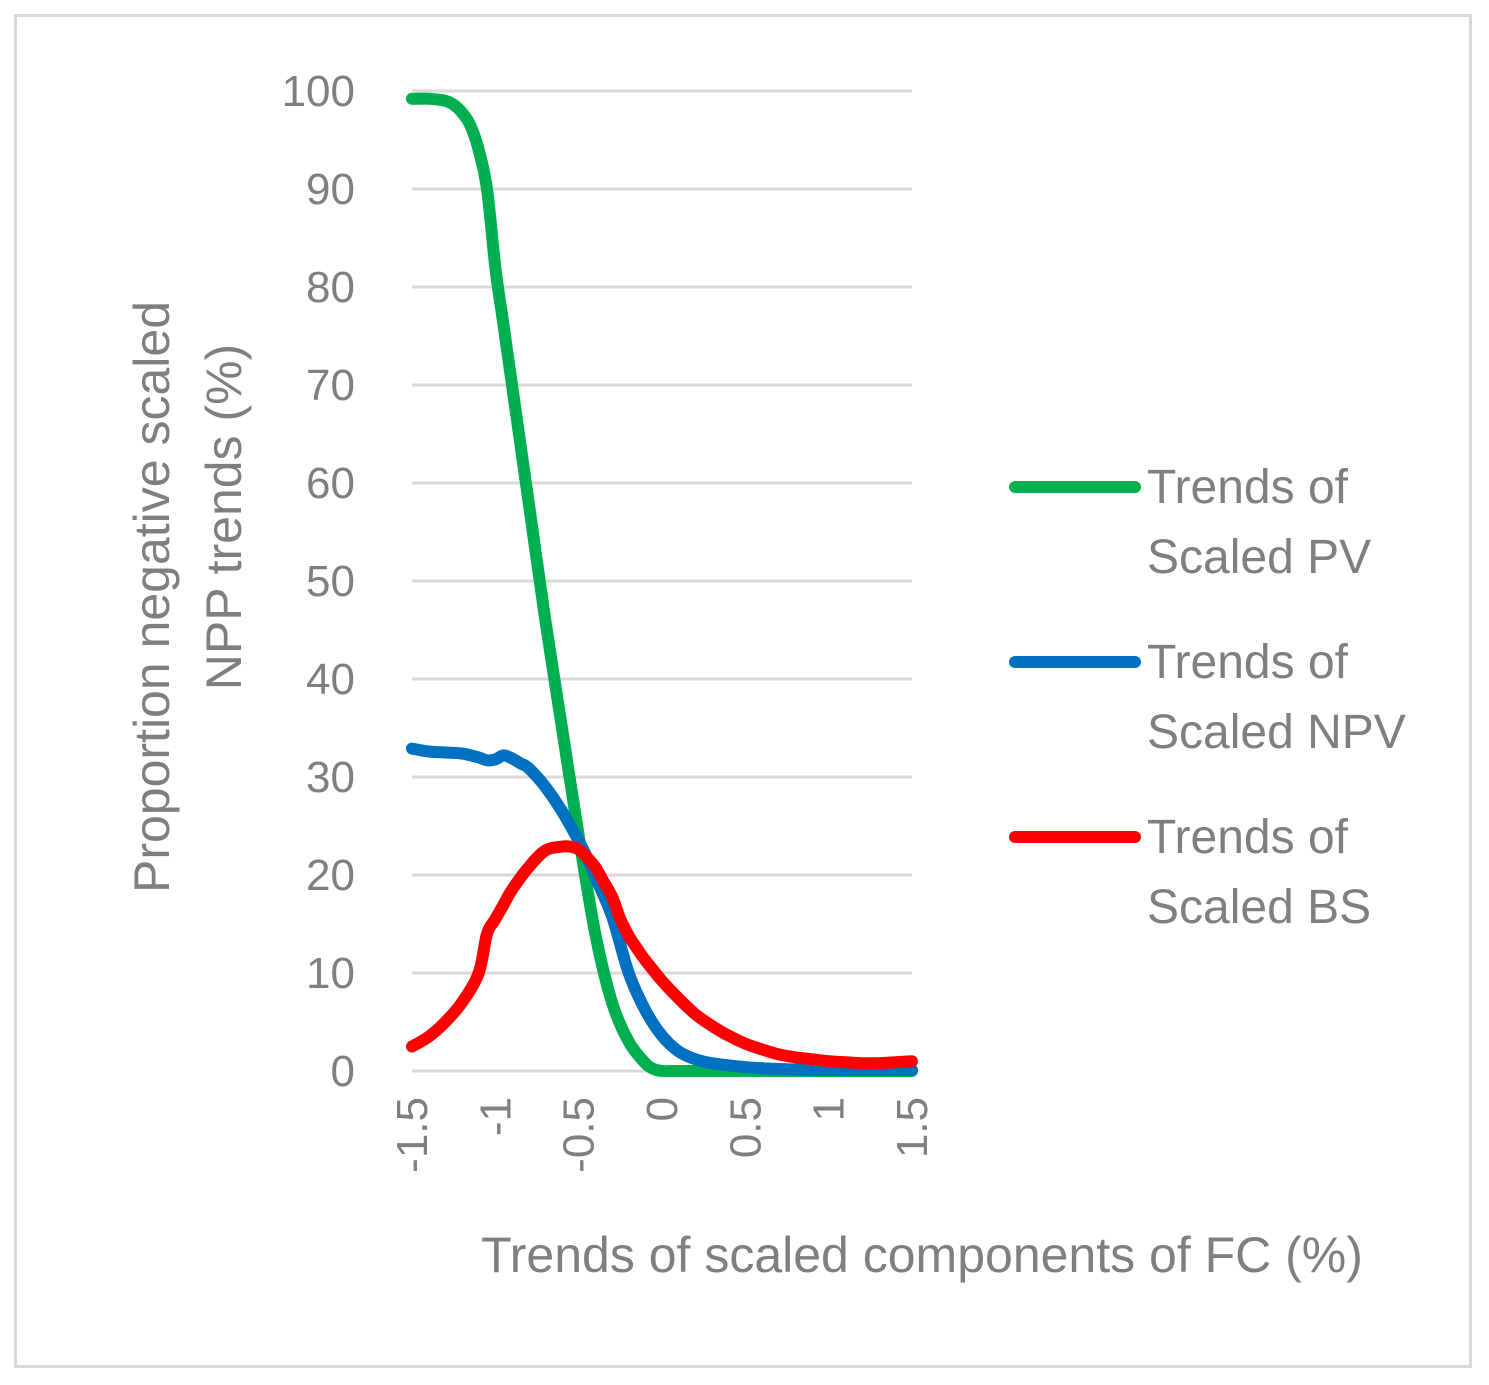 The width and height of the screenshot is (1489, 1385). I want to click on legend-label-npv: Trends of, so click(1248, 662).